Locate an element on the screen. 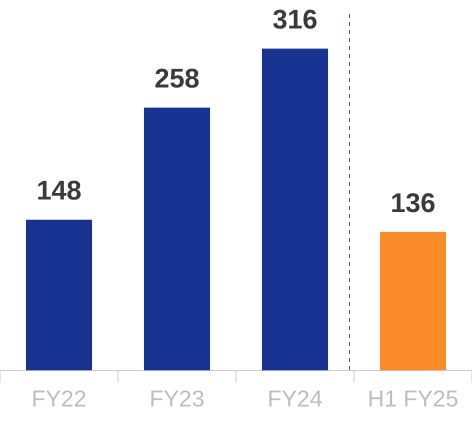 The height and width of the screenshot is (424, 472). x-tick-label: H1 FY25 is located at coordinates (413, 399).